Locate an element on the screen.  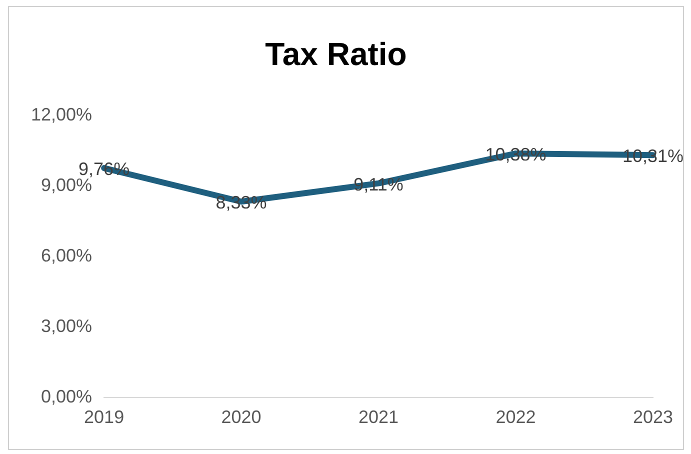
y-tick-label: 6,00% is located at coordinates (66, 255).